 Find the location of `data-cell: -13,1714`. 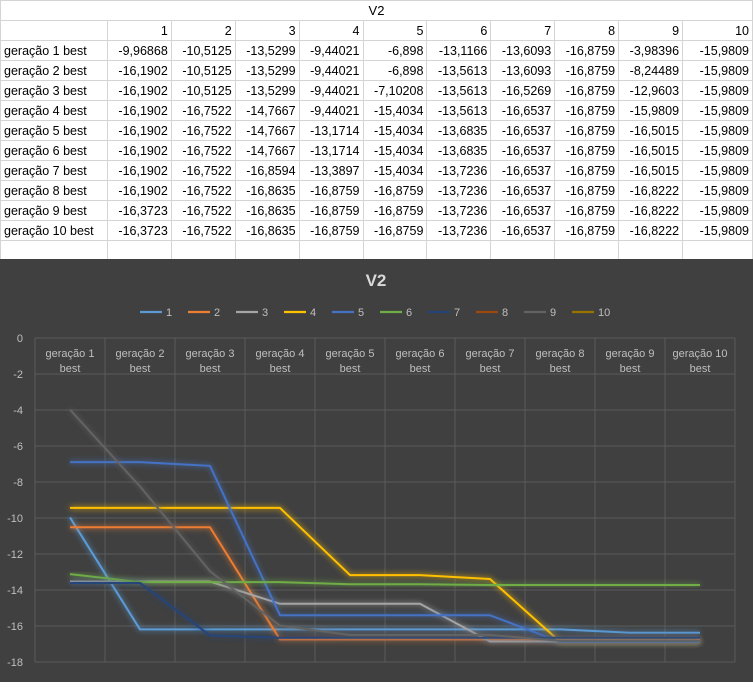

data-cell: -13,1714 is located at coordinates (331, 130).